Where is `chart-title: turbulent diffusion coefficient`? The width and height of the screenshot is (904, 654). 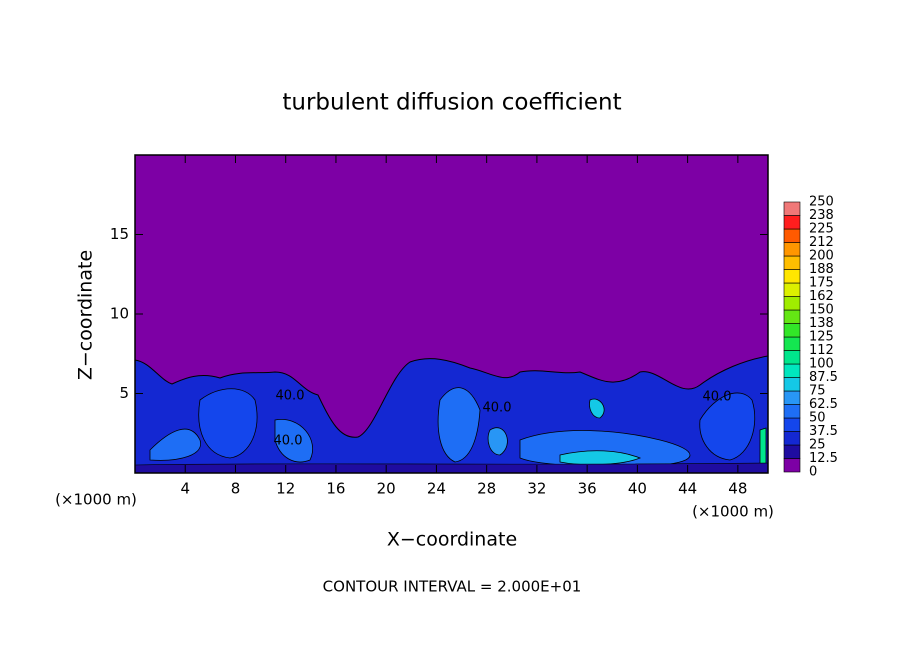 chart-title: turbulent diffusion coefficient is located at coordinates (451, 103).